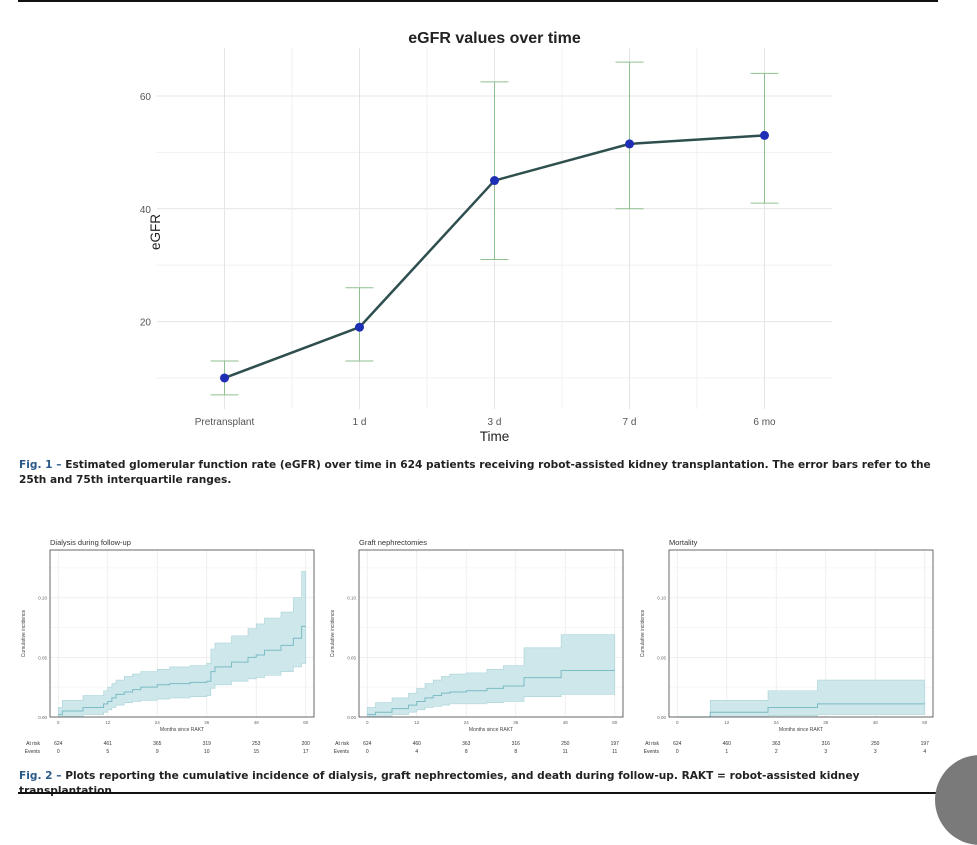 This screenshot has height=845, width=977. Describe the element at coordinates (393, 542) in the screenshot. I see `panel-title: Graft nephrectomies` at that location.